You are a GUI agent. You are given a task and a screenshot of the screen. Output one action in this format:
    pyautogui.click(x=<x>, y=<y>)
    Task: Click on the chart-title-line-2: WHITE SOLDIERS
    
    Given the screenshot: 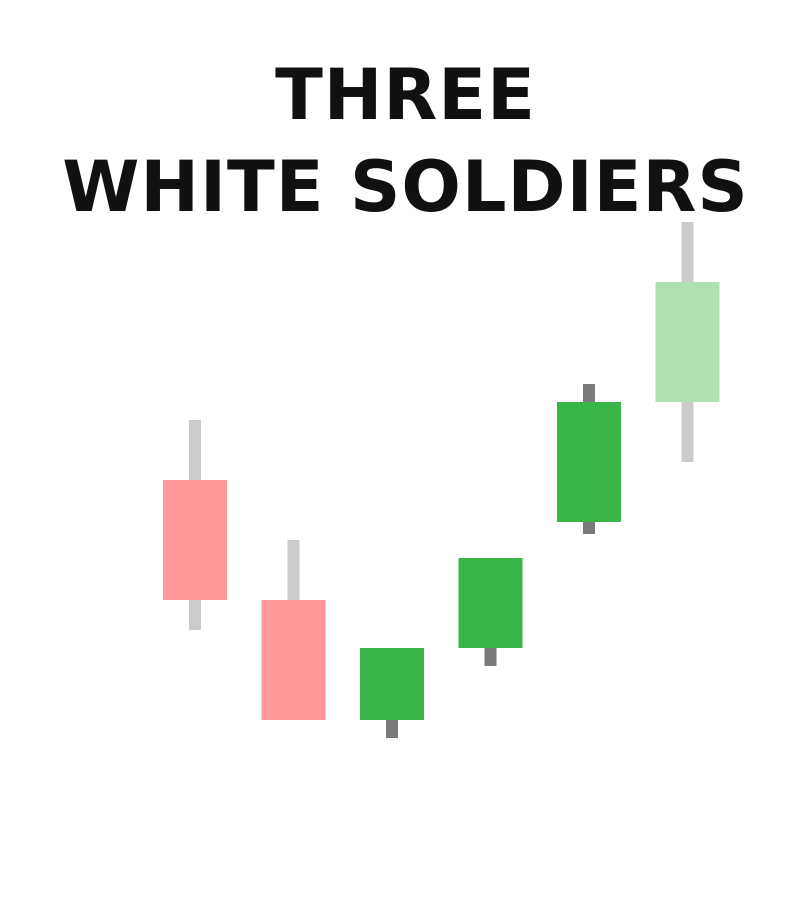 What is the action you would take?
    pyautogui.click(x=405, y=187)
    